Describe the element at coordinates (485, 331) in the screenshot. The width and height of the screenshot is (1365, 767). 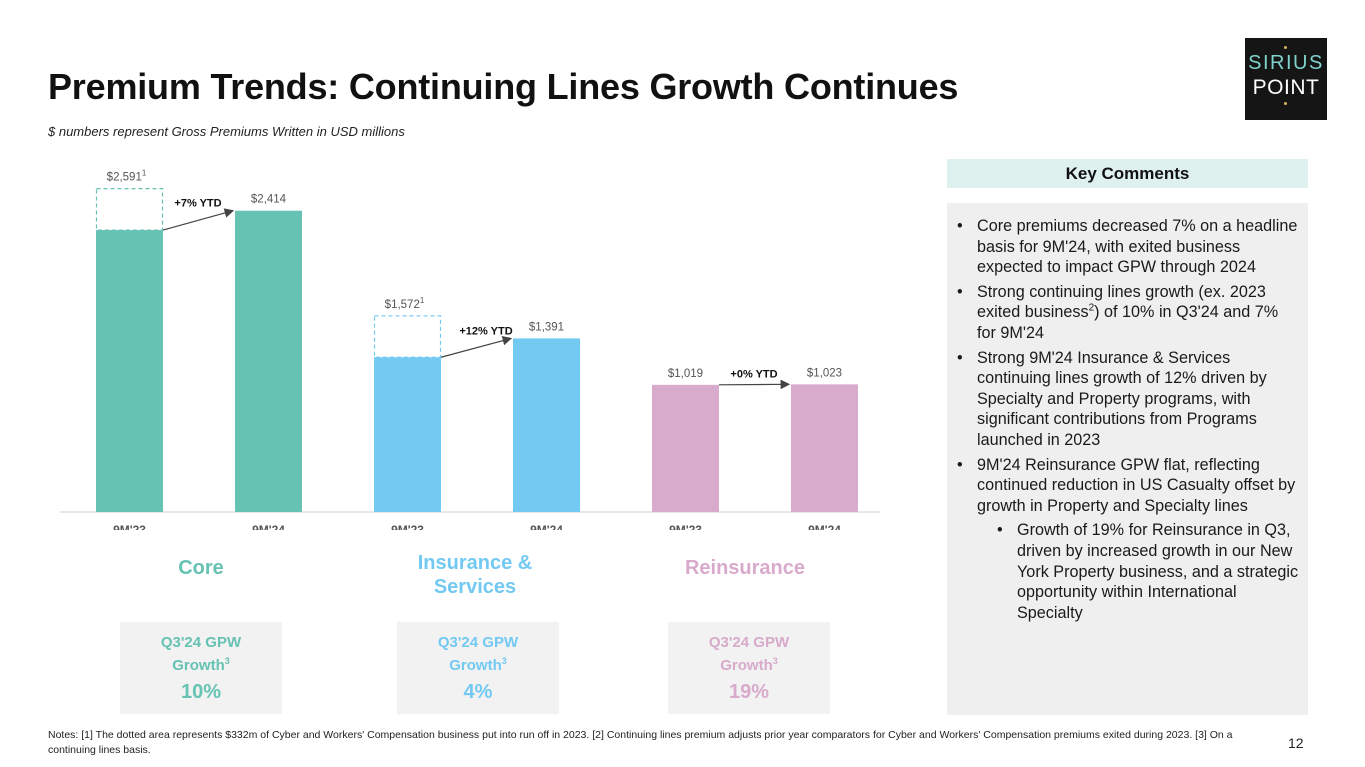
I see `ytd-label-1: +12% YTD` at that location.